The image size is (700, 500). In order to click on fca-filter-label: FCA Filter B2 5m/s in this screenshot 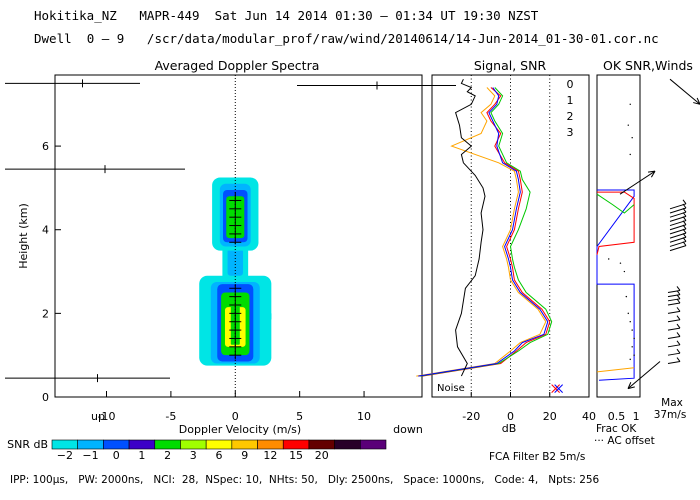, I will do `click(537, 457)`.